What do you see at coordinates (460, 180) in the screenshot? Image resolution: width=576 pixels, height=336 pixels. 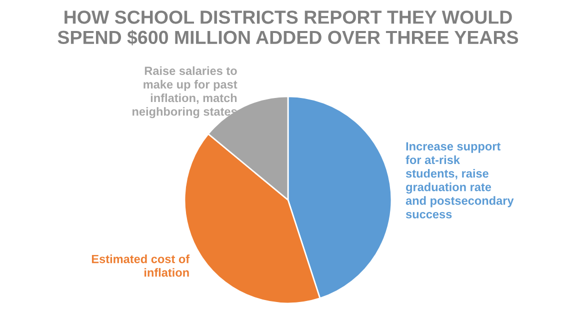 I see `slice-label: Increase support for at-risk students, raise graduation rate and postsecondary success` at bounding box center [460, 180].